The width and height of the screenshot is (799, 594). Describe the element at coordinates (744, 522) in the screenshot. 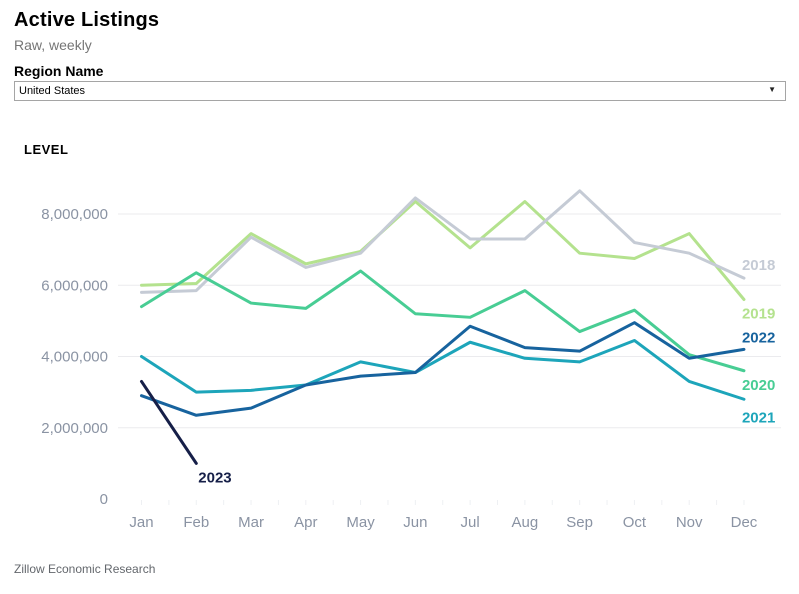

I see `x-tick-label: Dec` at that location.